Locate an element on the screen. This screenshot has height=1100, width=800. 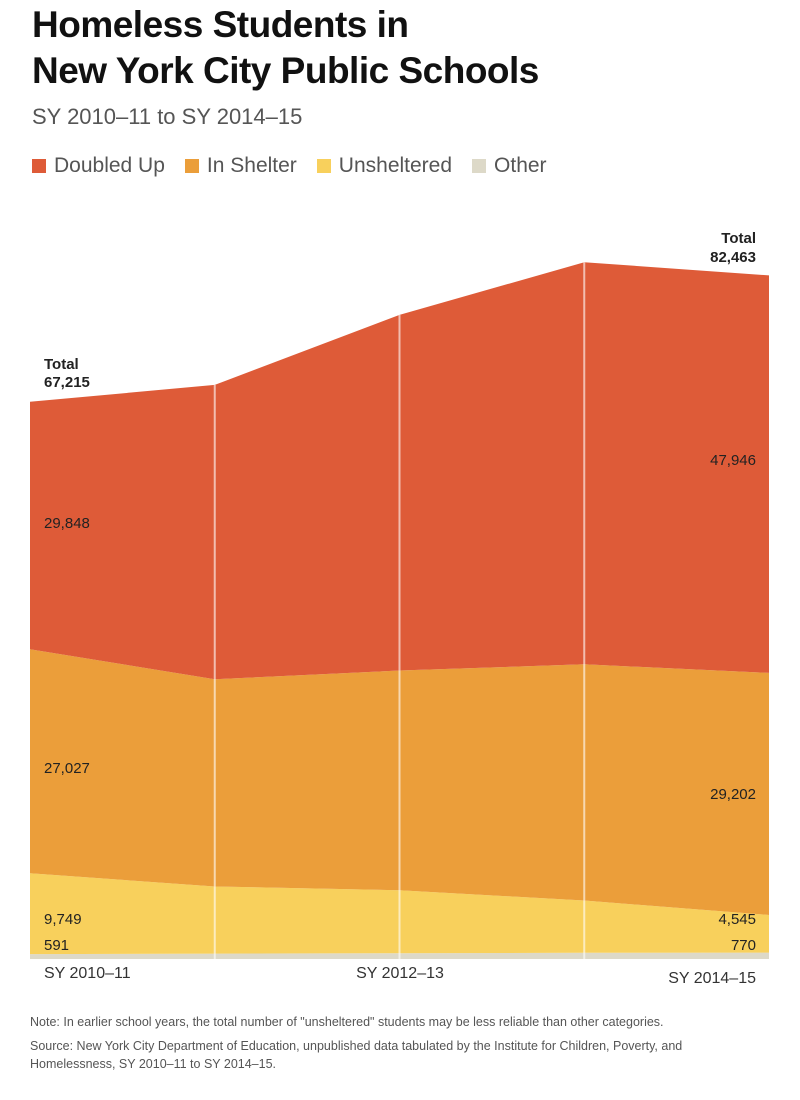
legend-label: In Shelter is located at coordinates (251, 165).